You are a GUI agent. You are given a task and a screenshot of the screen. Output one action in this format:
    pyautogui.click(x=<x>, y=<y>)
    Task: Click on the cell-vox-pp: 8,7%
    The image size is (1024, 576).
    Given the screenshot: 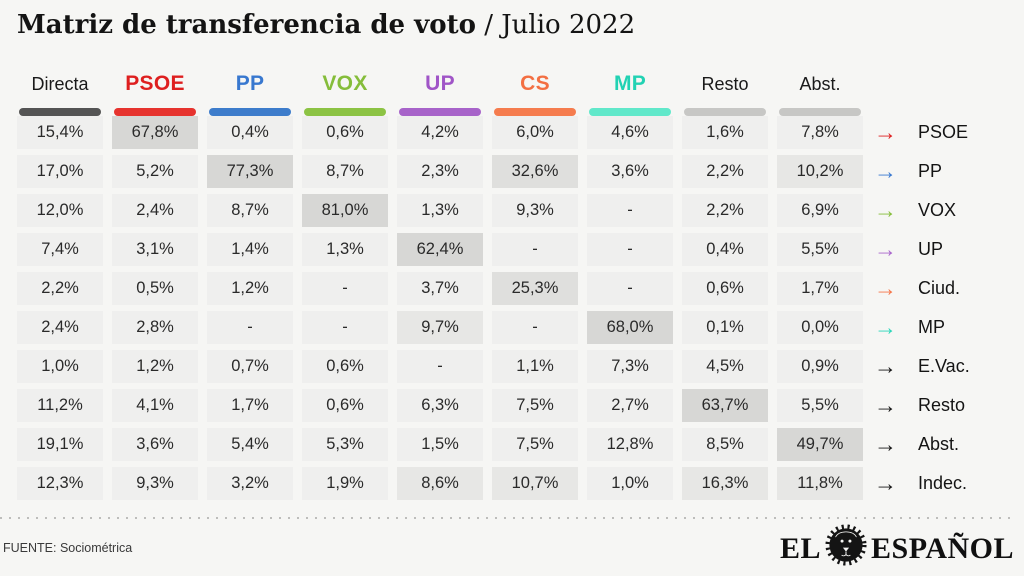 What is the action you would take?
    pyautogui.click(x=250, y=210)
    